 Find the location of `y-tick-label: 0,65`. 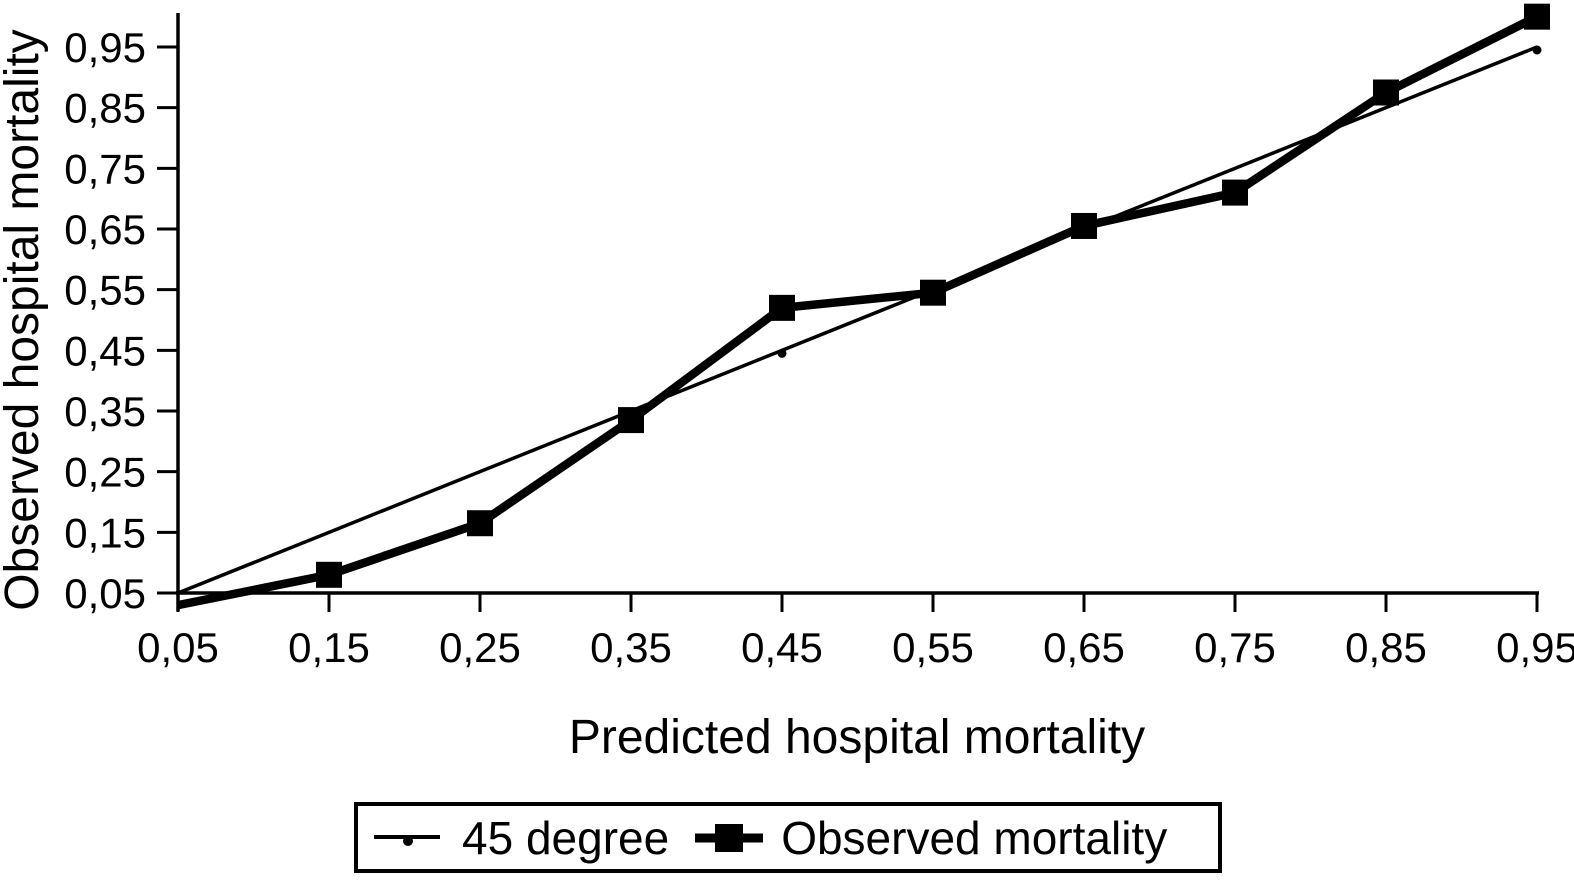

y-tick-label: 0,65 is located at coordinates (105, 229).